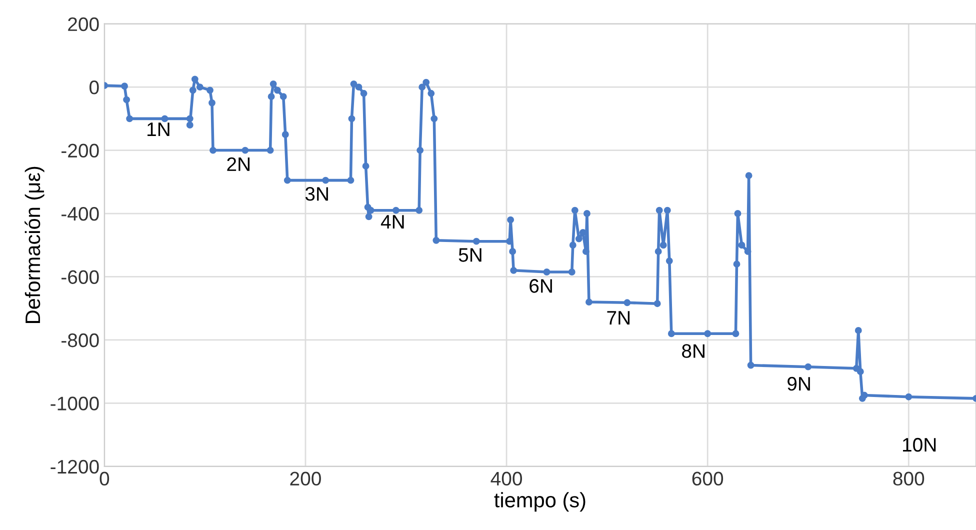 This screenshot has height=530, width=976. Describe the element at coordinates (80, 151) in the screenshot. I see `y-tick-label: -200` at that location.